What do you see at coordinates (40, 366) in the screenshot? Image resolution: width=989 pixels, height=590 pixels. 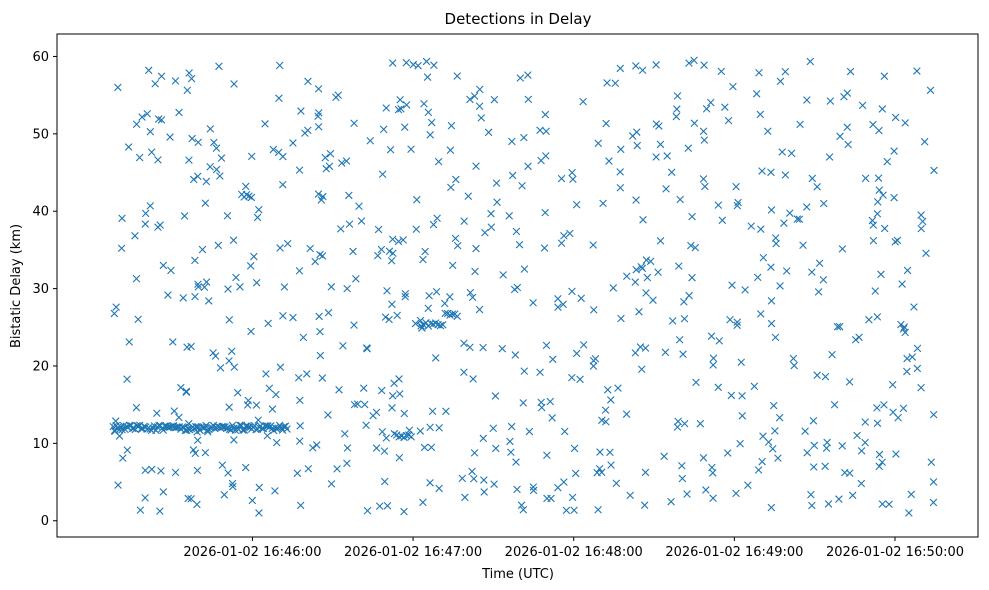 I see `y-tick-label: 20` at bounding box center [40, 366].